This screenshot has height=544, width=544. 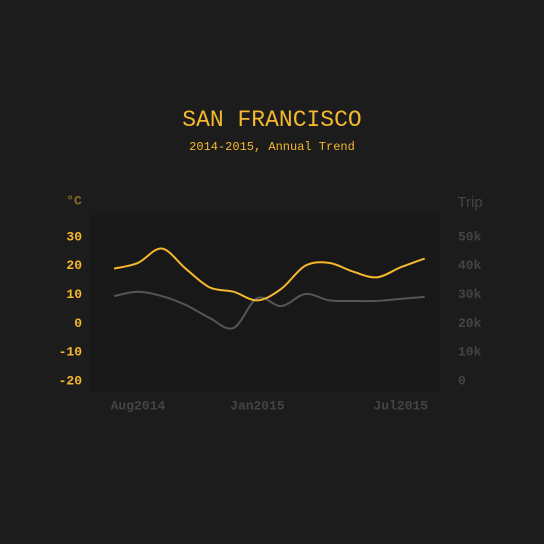 What do you see at coordinates (469, 202) in the screenshot?
I see `y2-axis-label: Trip` at bounding box center [469, 202].